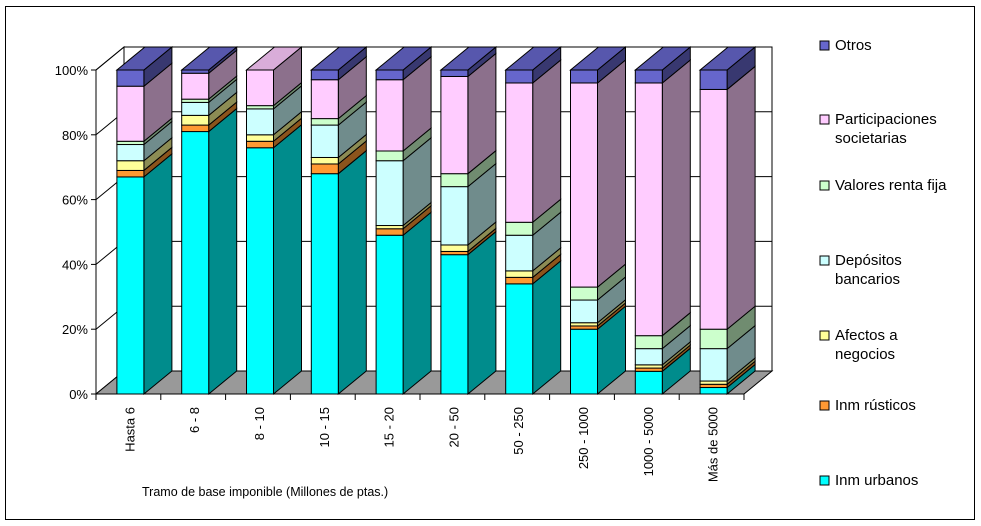 This screenshot has height=526, width=981. What do you see at coordinates (75, 200) in the screenshot?
I see `y-tick-label: 60%` at bounding box center [75, 200].